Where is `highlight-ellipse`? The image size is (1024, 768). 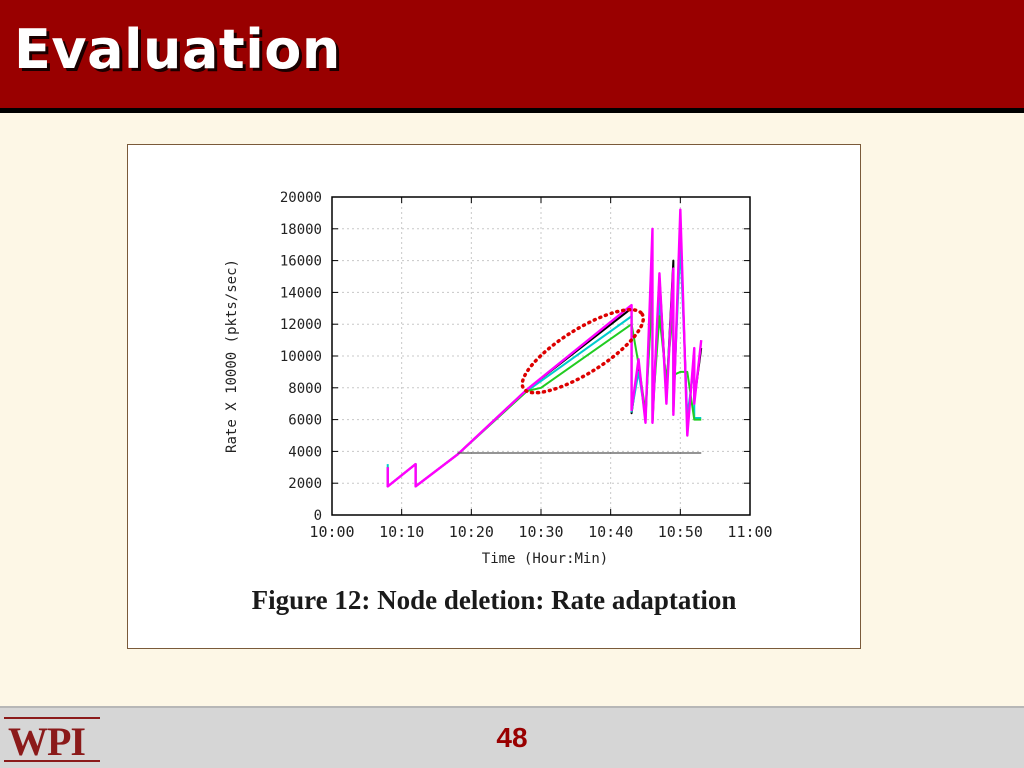
highlight-ellipse is located at coordinates (583, 351).